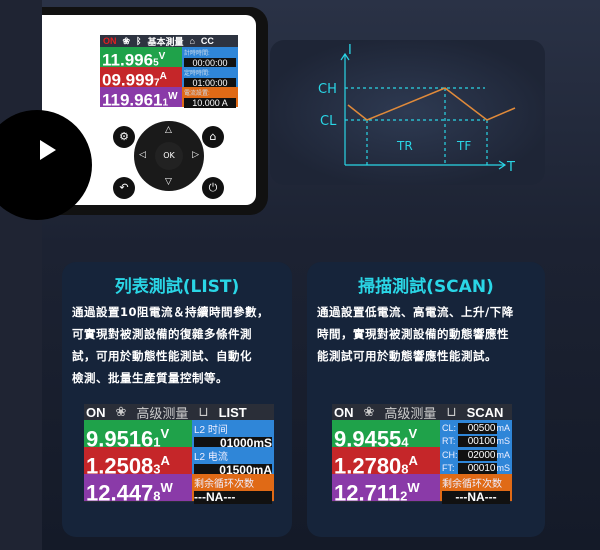 This screenshot has height=550, width=600. Describe the element at coordinates (327, 89) in the screenshot. I see `ch-label: CH` at that location.